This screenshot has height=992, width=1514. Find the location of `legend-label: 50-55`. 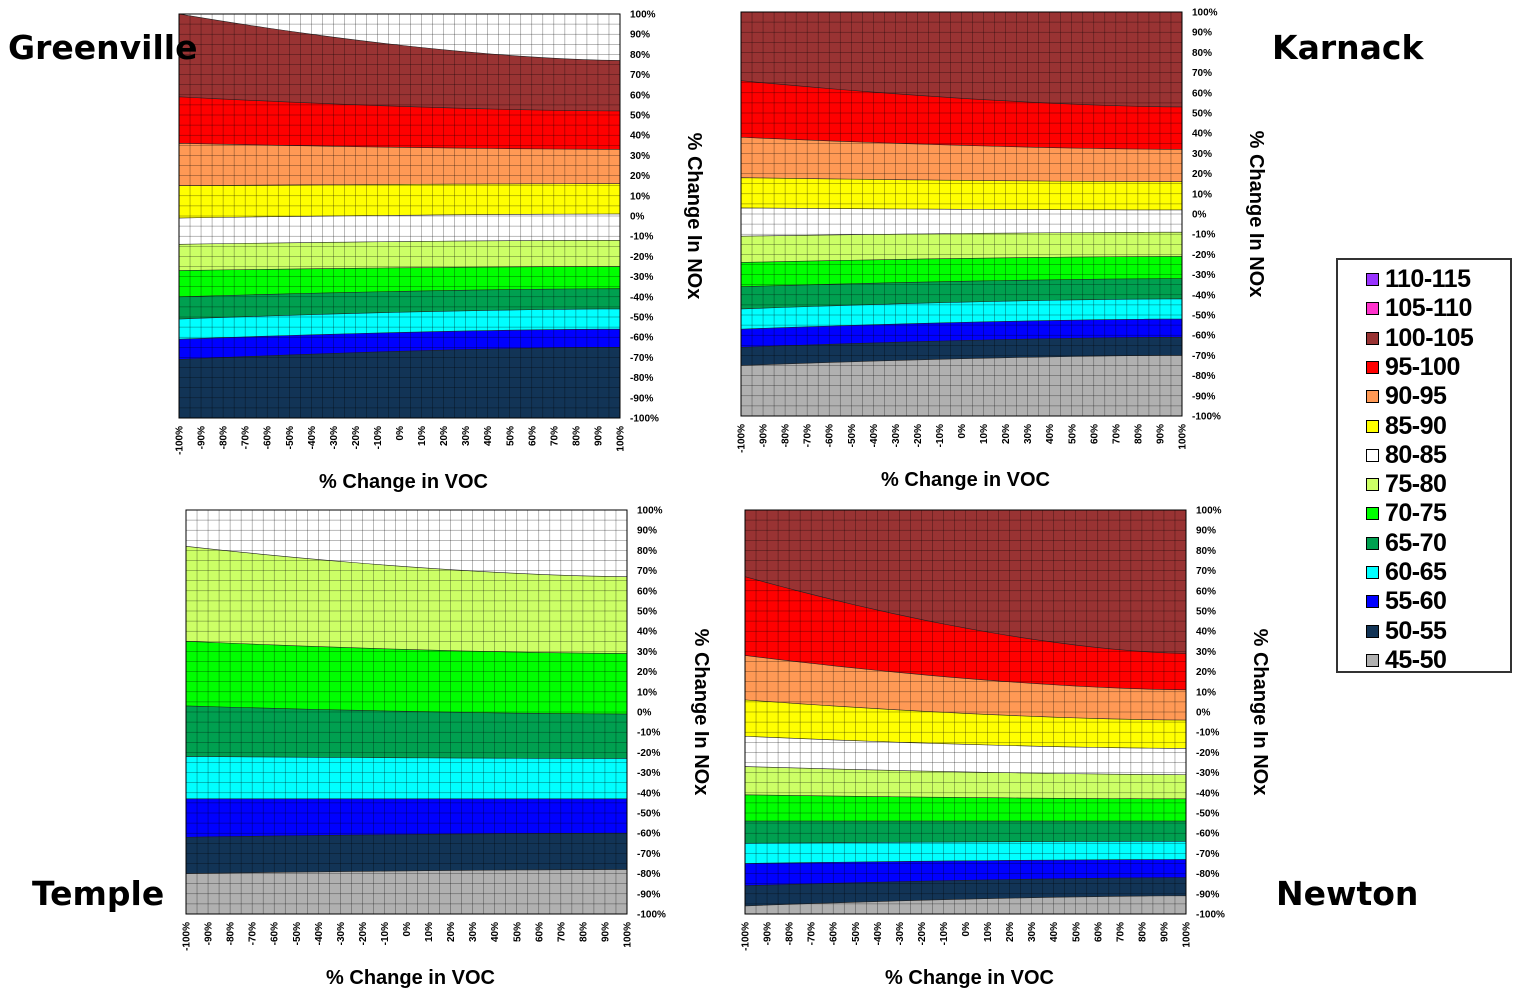

legend-label: 50-55 is located at coordinates (1416, 630).